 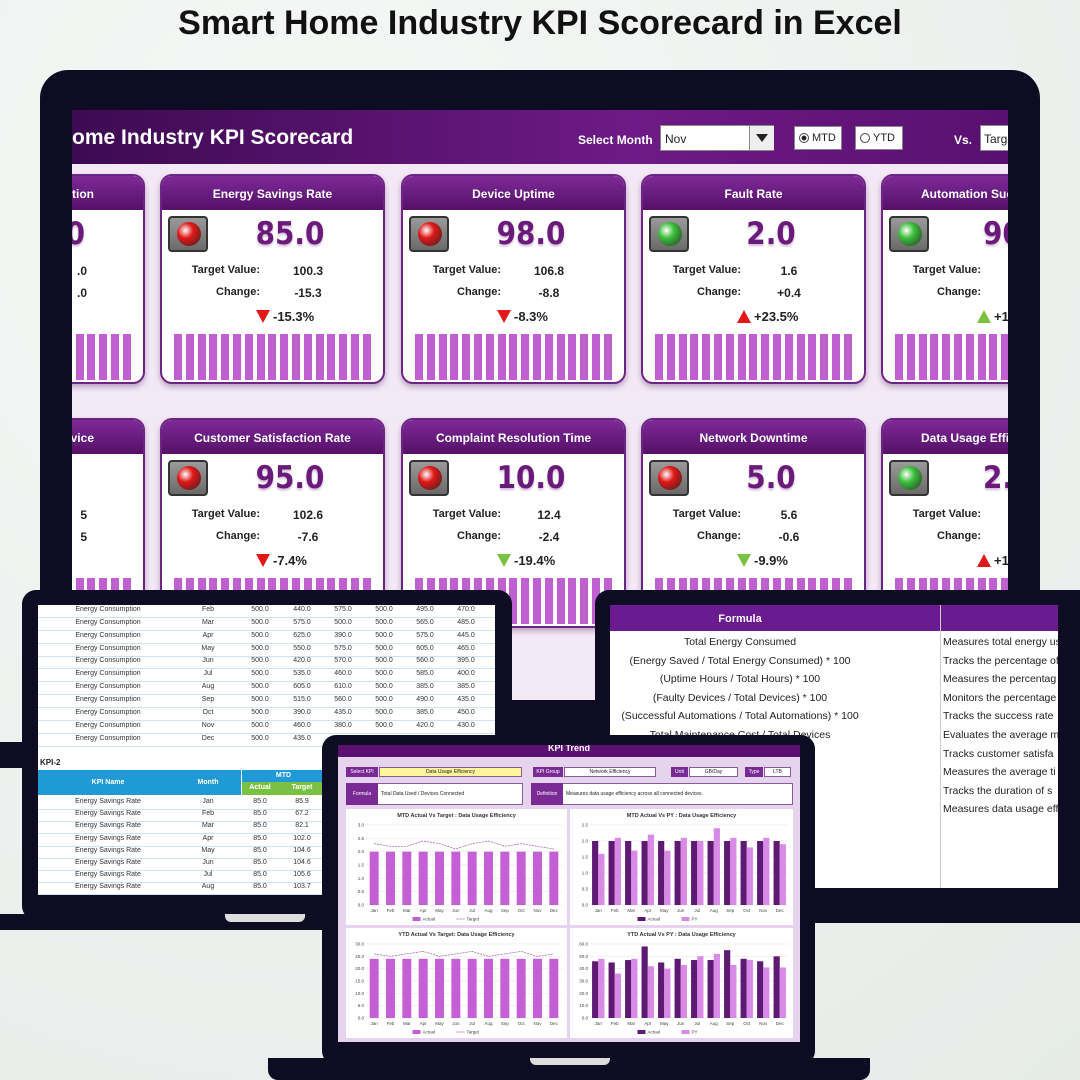 I want to click on y-tick-label: 40.0, so click(x=583, y=968).